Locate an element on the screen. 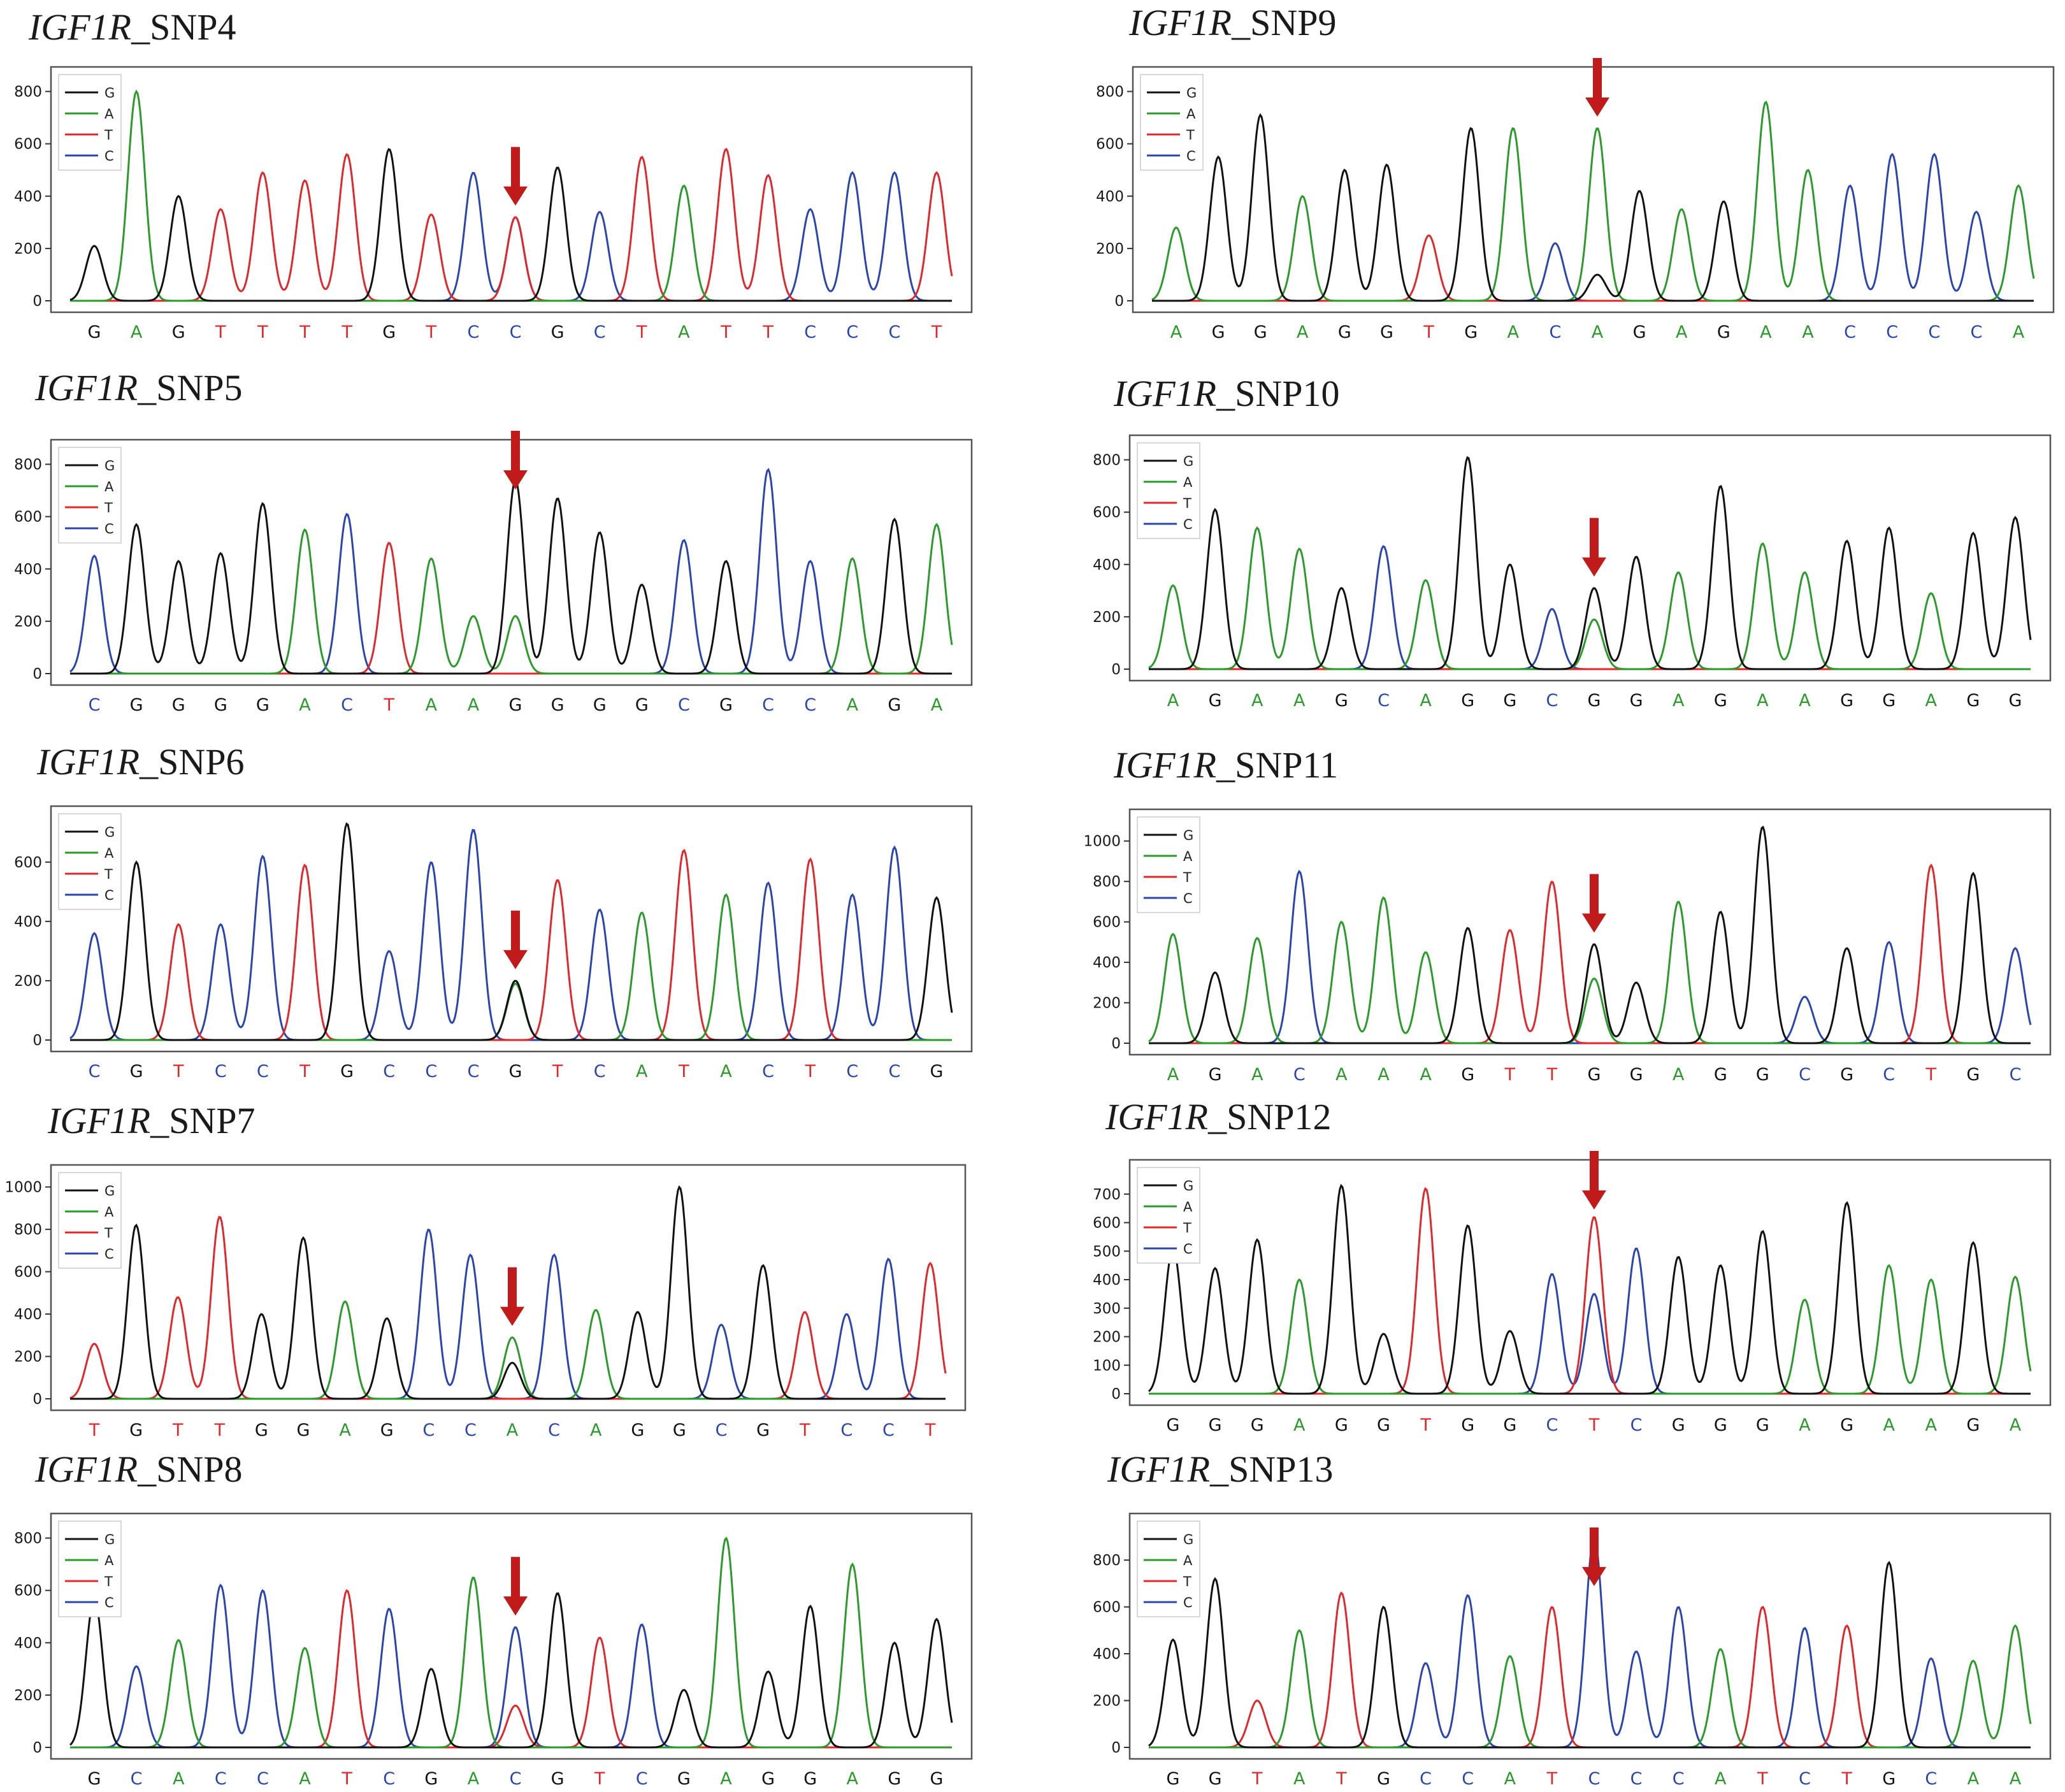 This screenshot has height=1792, width=2065. panel-title-snp: _SNP13 is located at coordinates (1271, 1469).